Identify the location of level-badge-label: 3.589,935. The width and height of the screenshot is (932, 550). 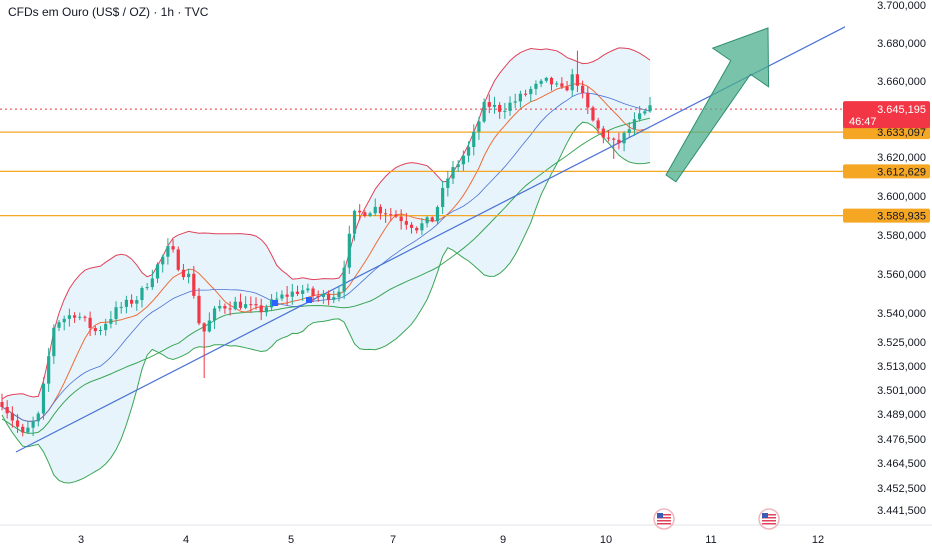
(901, 217).